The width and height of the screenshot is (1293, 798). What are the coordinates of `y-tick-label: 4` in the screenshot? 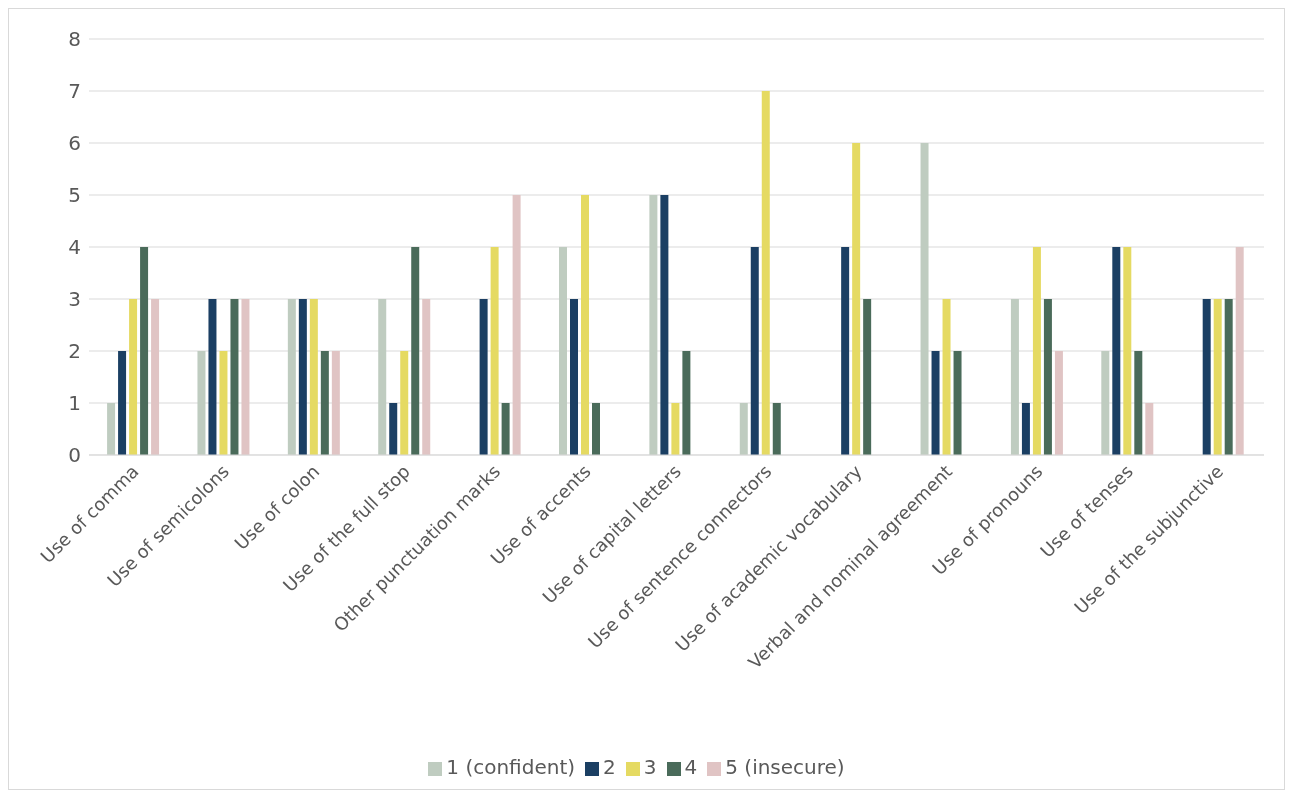 It's located at (74, 247).